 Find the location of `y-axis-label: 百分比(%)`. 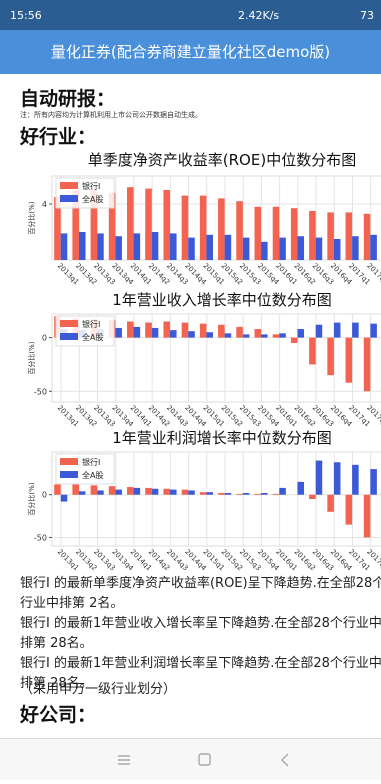

y-axis-label: 百分比(%) is located at coordinates (31, 498).